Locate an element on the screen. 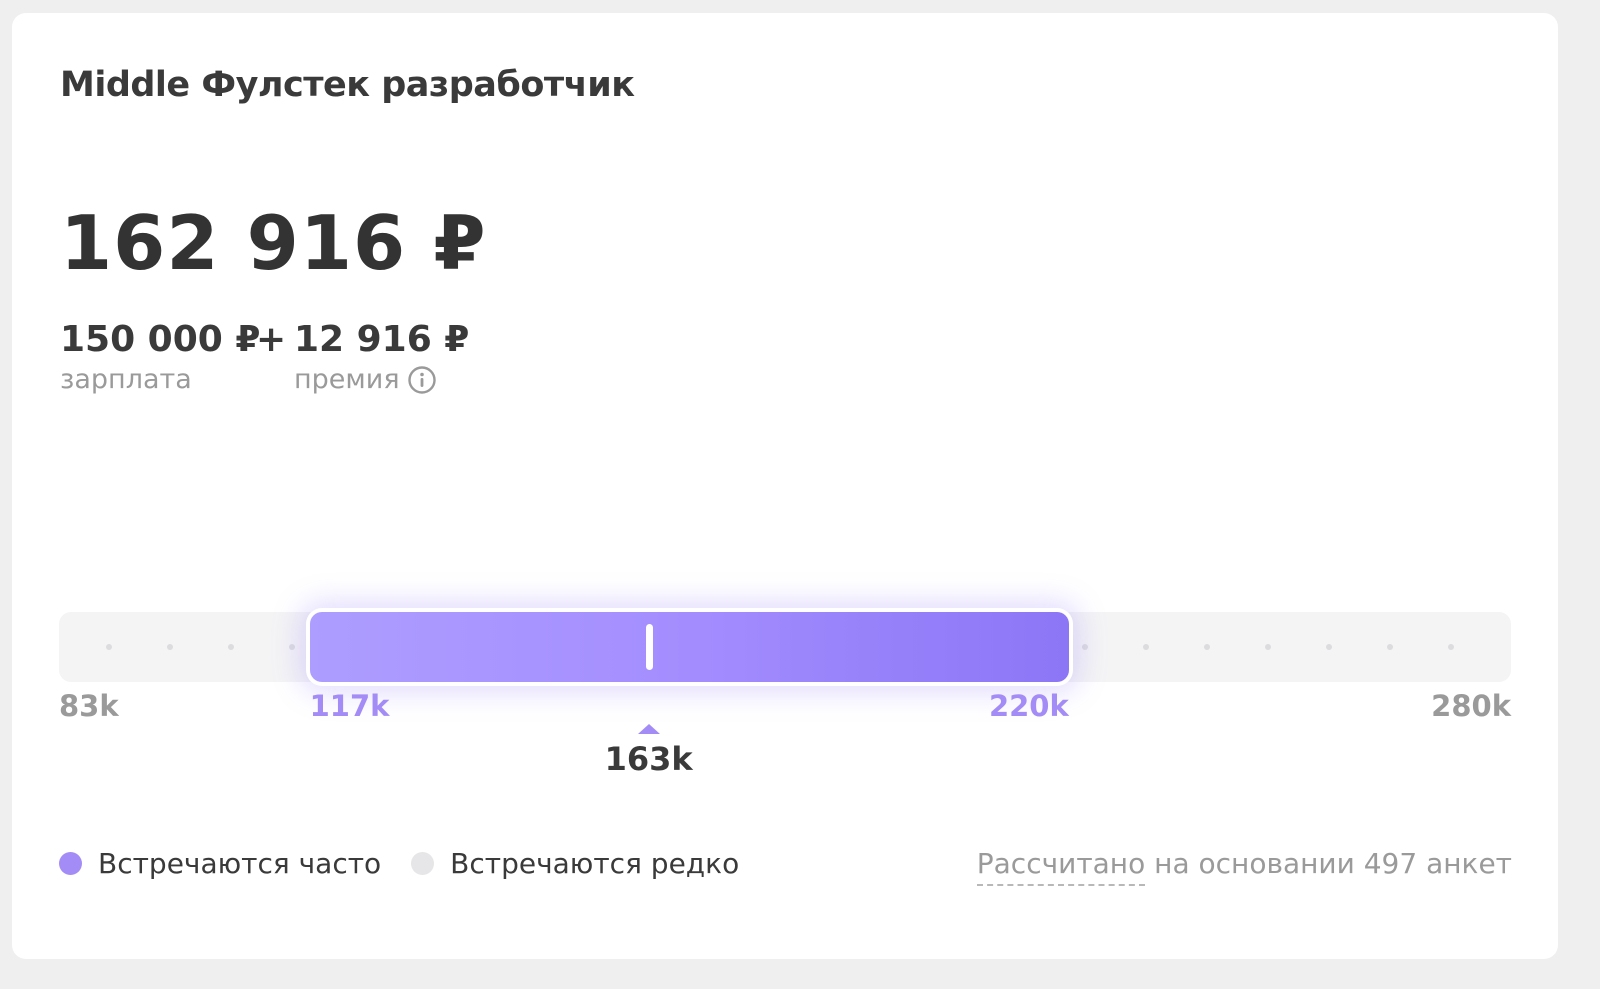  footnote: Рассчитано на основании 497 анкет is located at coordinates (1244, 866).